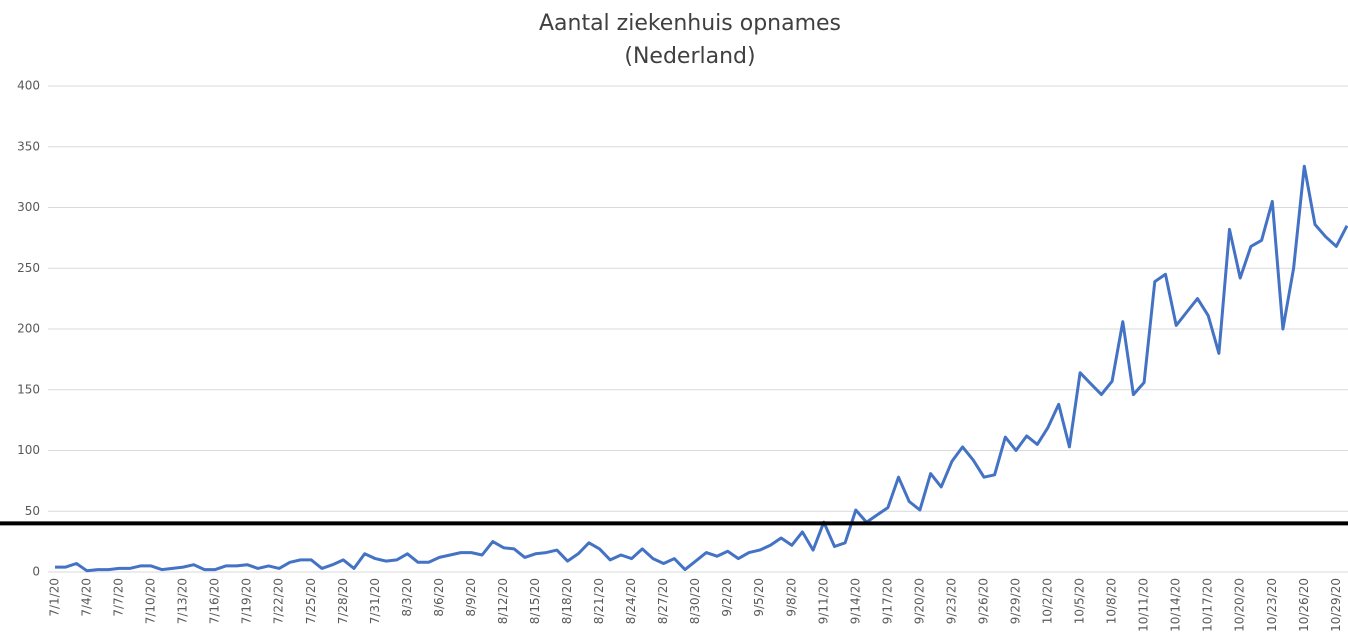  Describe the element at coordinates (28, 329) in the screenshot. I see `y-tick-label: 200` at that location.